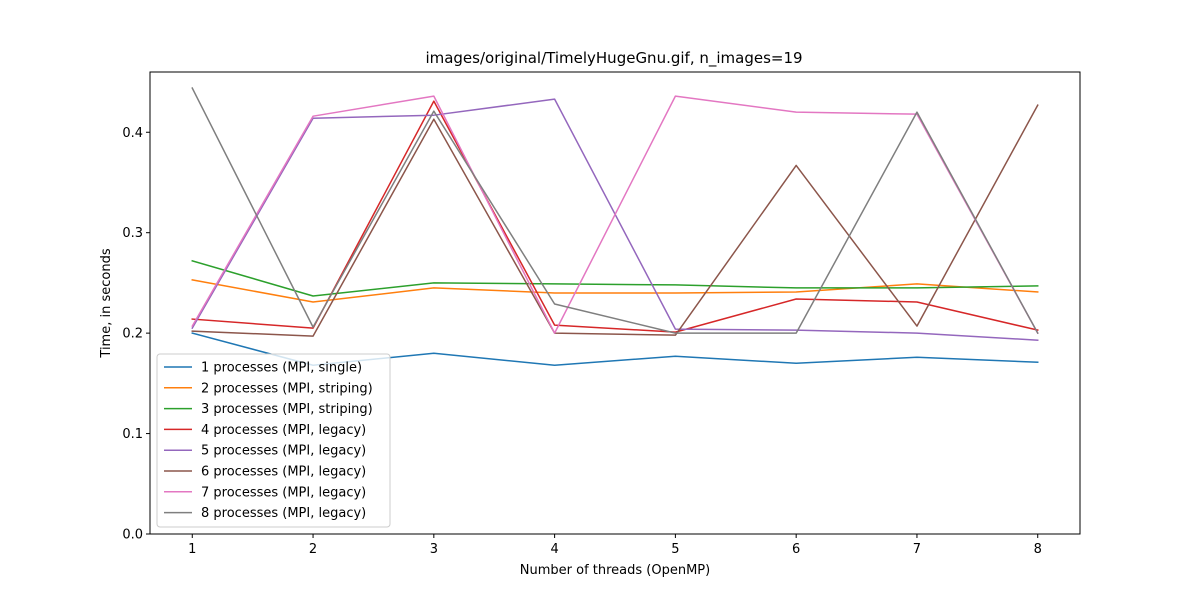 The image size is (1200, 600). I want to click on legend-label-1: 1 processes (MPI, single), so click(281, 368).